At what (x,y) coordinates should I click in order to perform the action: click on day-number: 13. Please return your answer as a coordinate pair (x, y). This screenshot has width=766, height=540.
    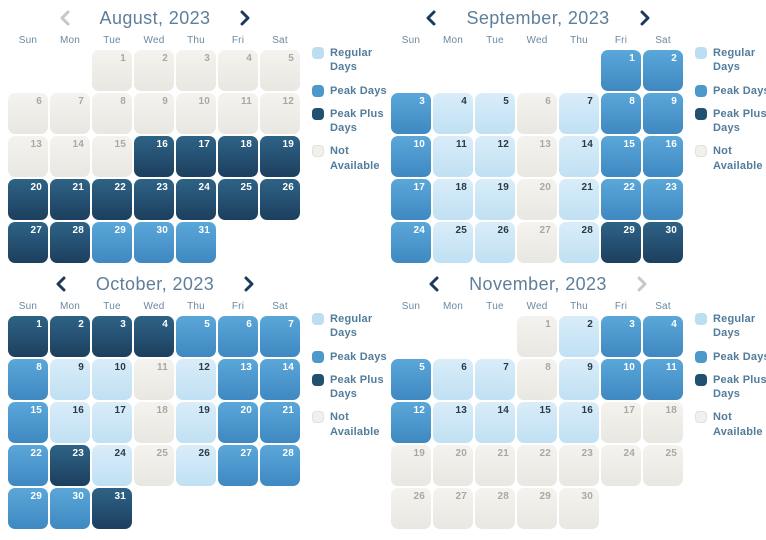
    Looking at the image, I should click on (36, 144).